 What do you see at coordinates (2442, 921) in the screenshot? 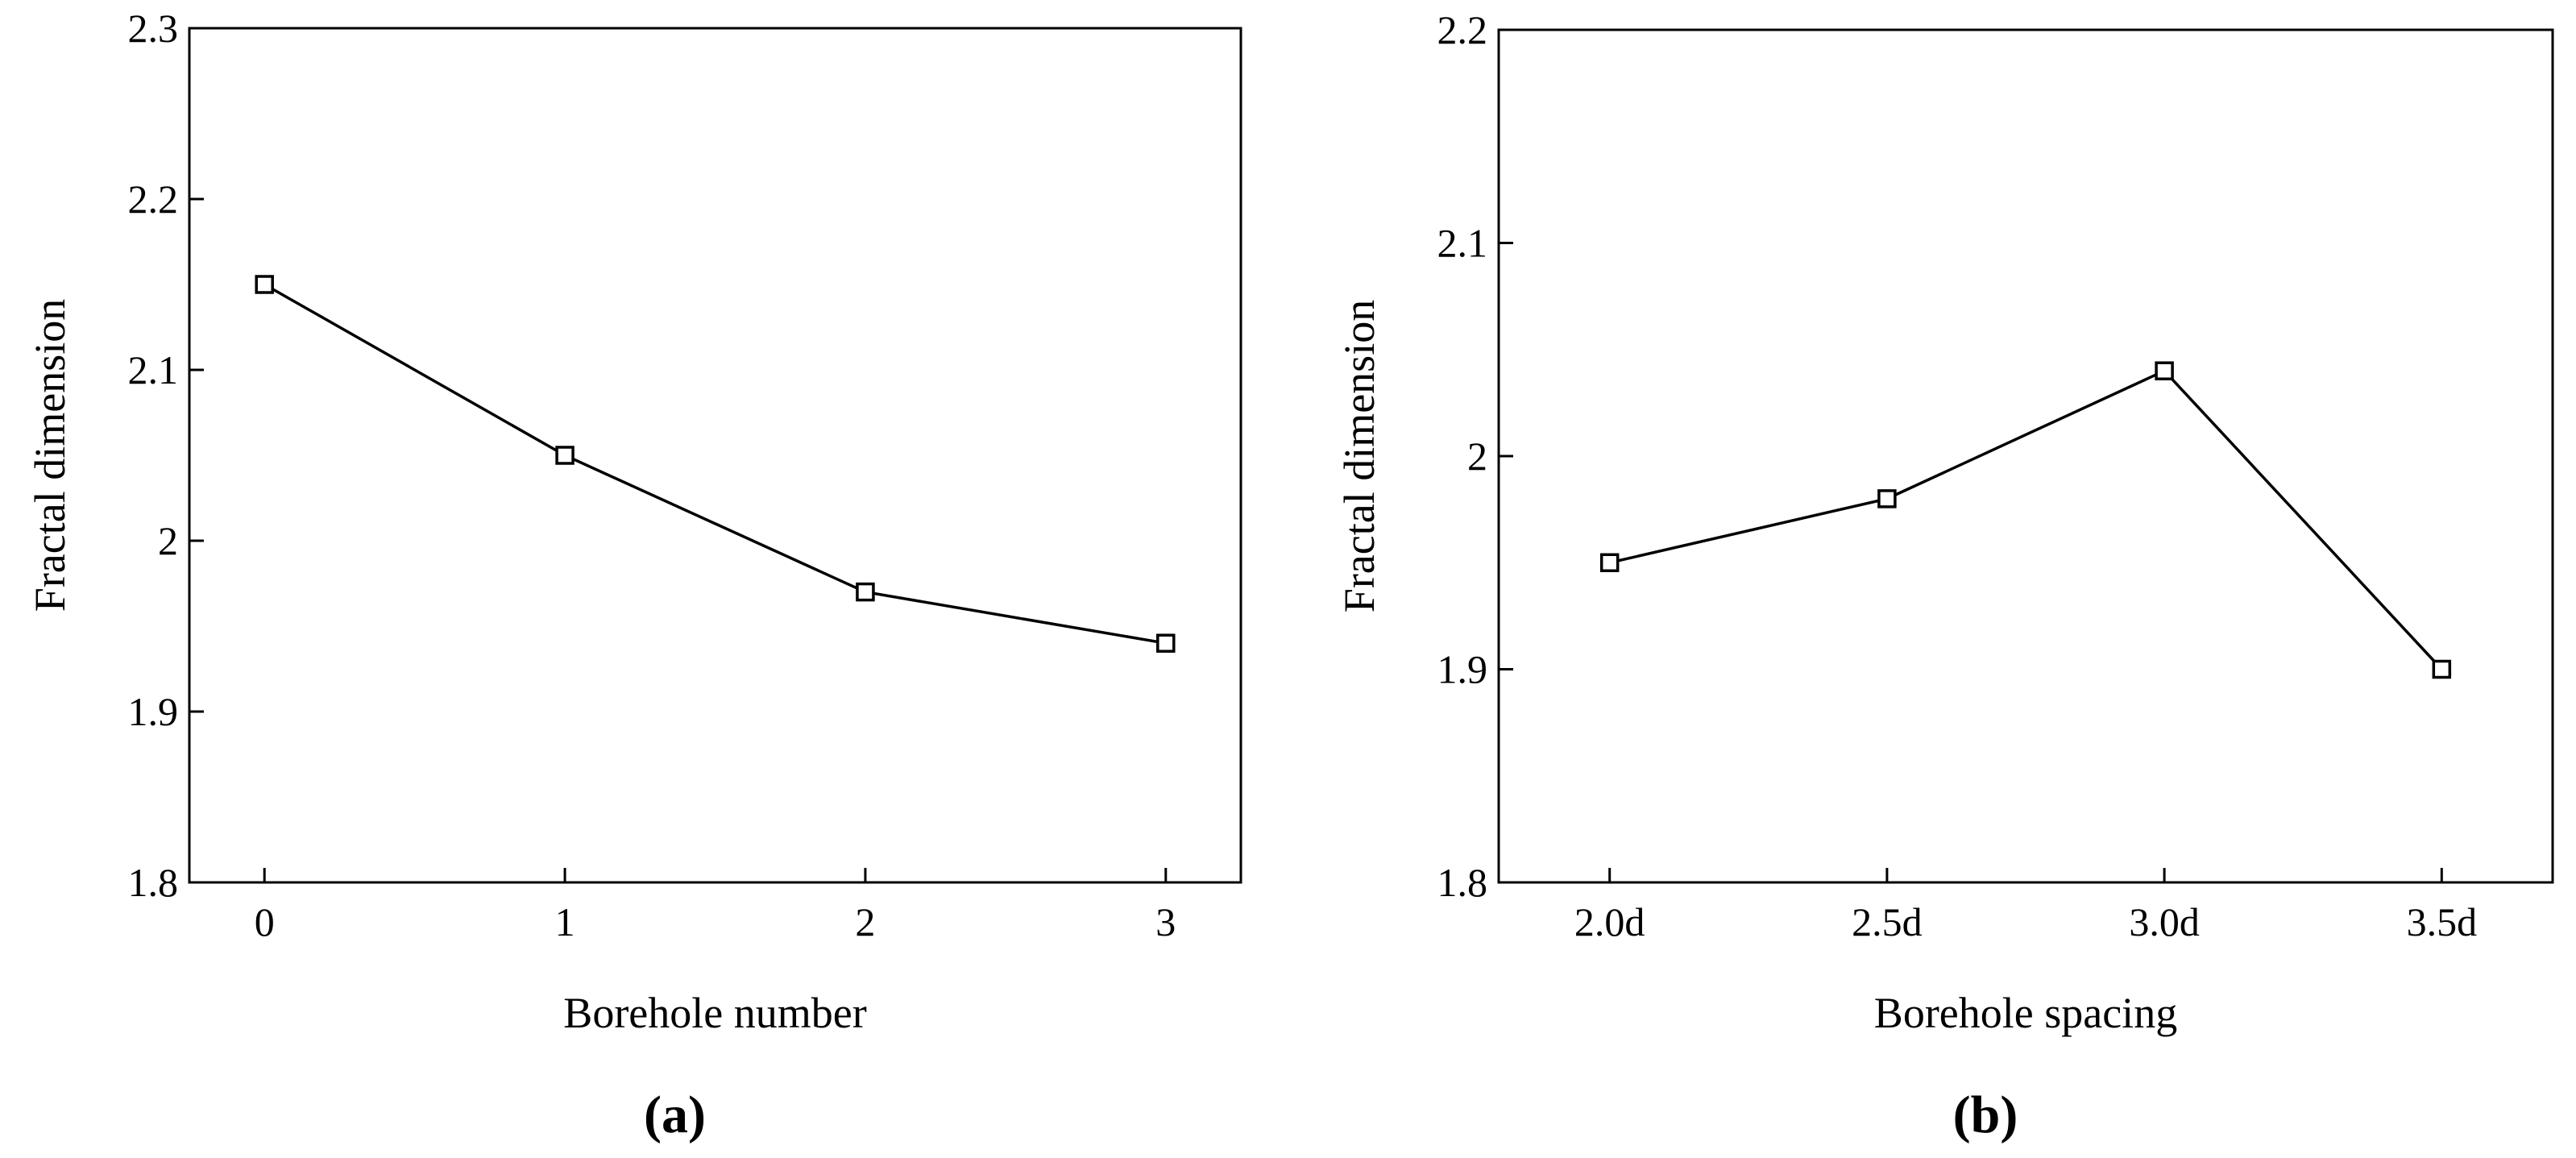
I see `x-tick-label: 3.5d` at bounding box center [2442, 921].